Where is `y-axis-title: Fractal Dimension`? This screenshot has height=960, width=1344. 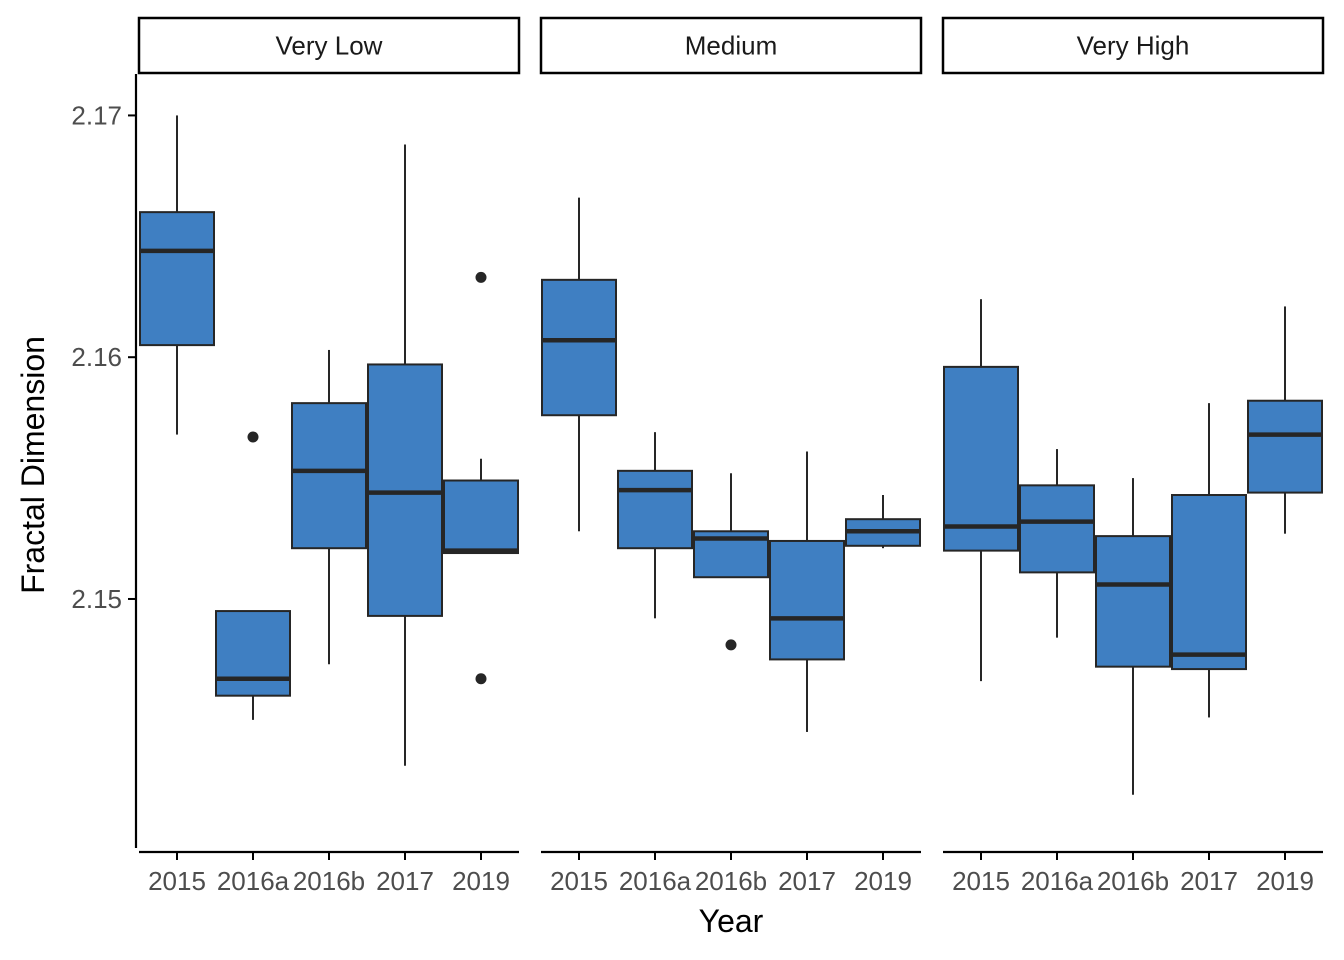 y-axis-title: Fractal Dimension is located at coordinates (33, 465).